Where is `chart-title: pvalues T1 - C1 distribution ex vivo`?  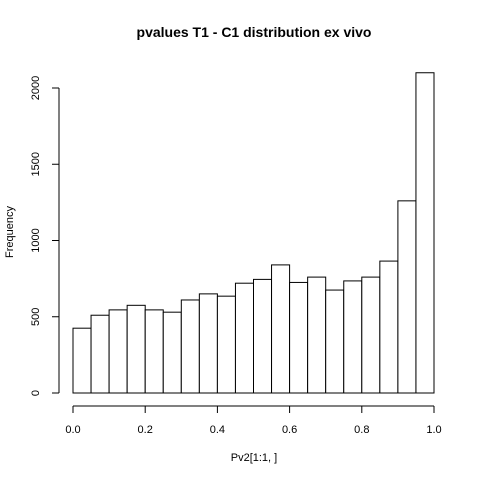 chart-title: pvalues T1 - C1 distribution ex vivo is located at coordinates (254, 32).